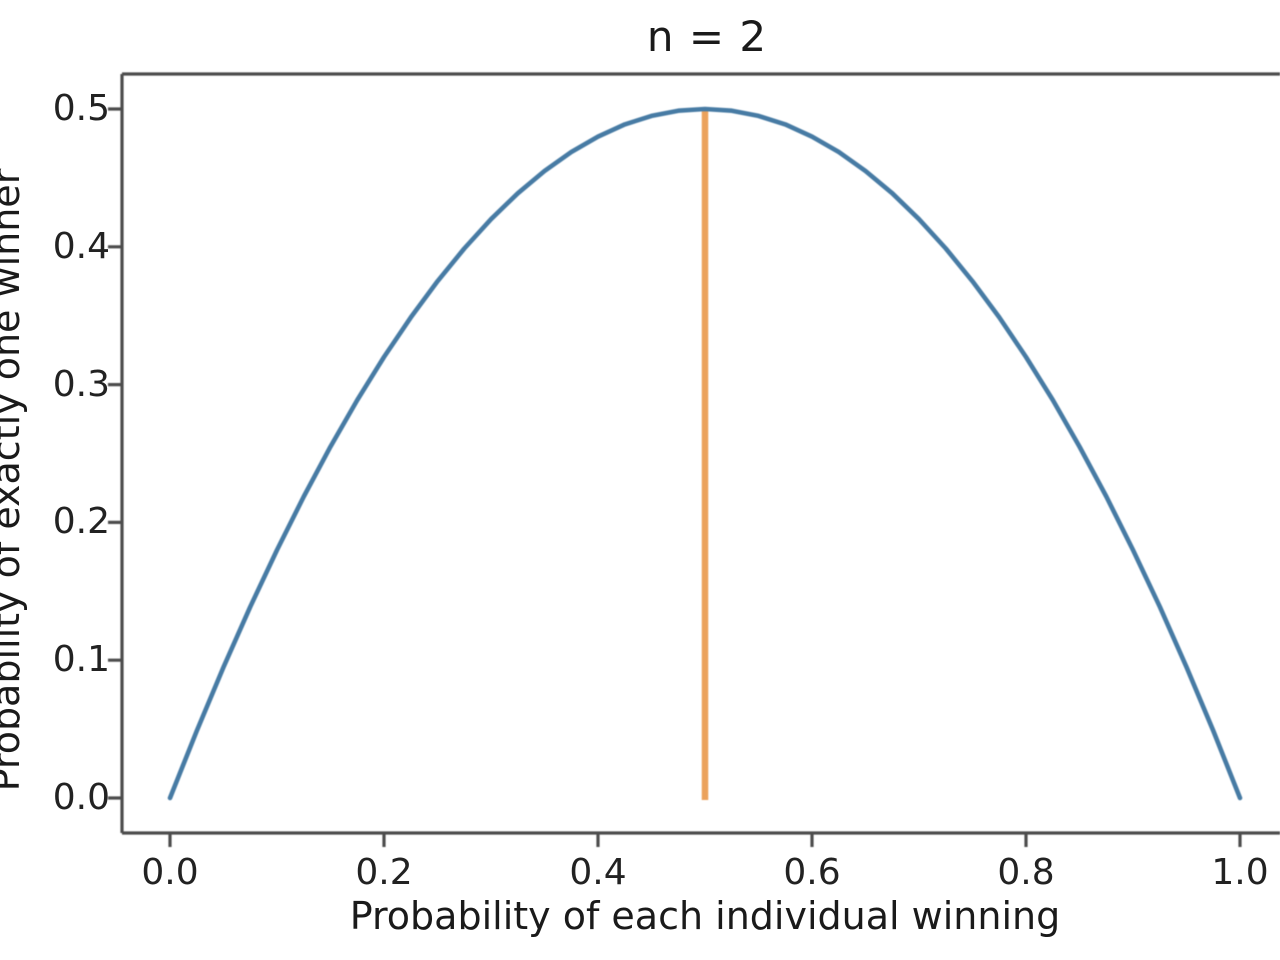 Image resolution: width=1280 pixels, height=960 pixels. I want to click on x-tick-label: 0.0, so click(170, 872).